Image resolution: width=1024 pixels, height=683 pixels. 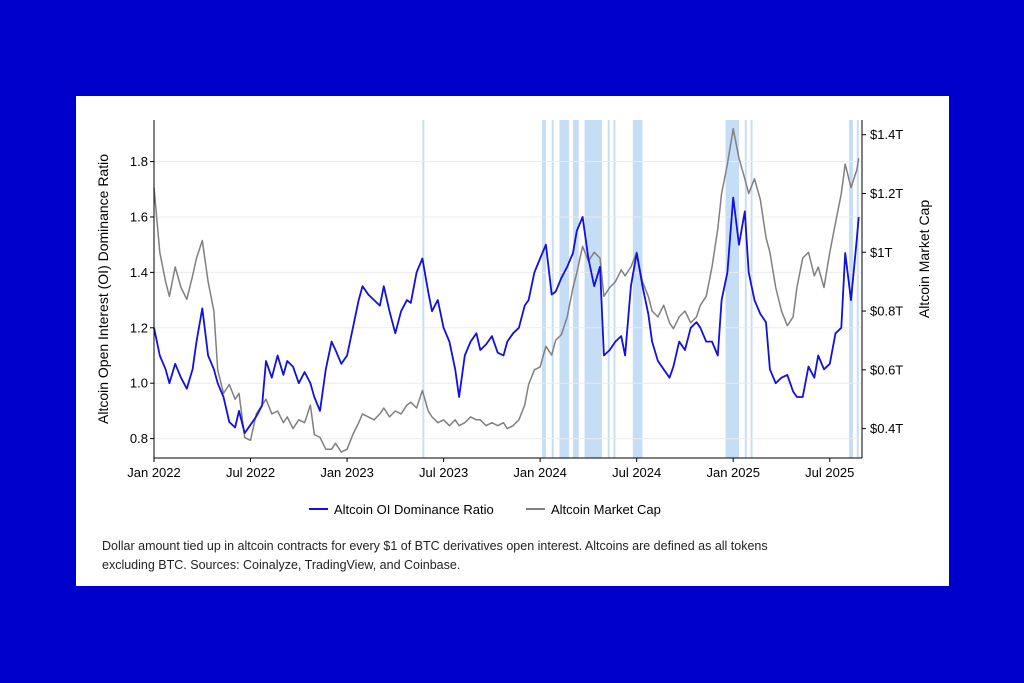 I want to click on x-tick-label: Jul 2023, so click(x=443, y=472).